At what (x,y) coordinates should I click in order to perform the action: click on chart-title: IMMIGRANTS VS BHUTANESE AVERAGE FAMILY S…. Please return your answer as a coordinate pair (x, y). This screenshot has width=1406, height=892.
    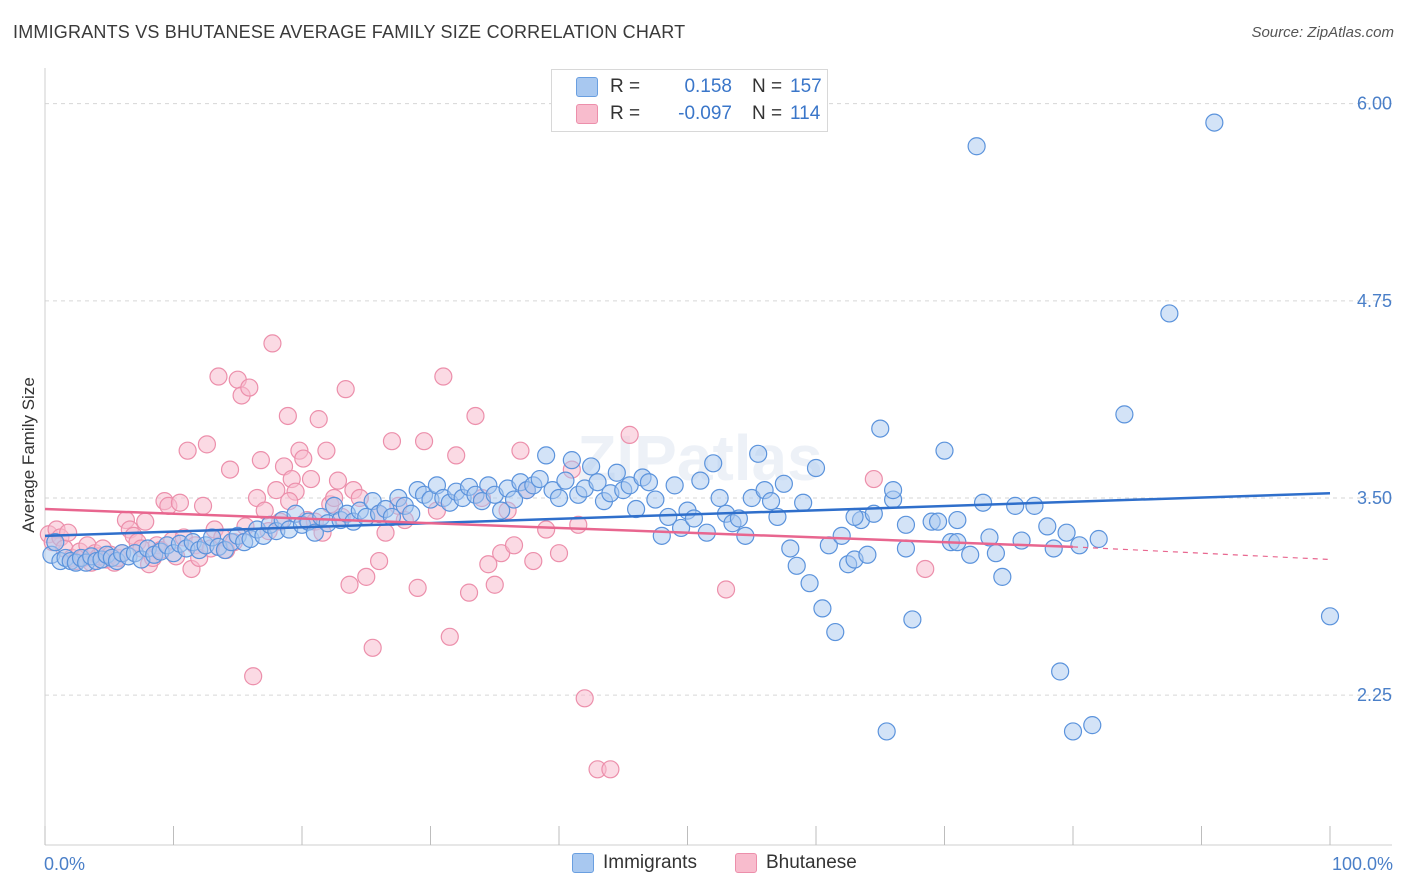
    Looking at the image, I should click on (349, 32).